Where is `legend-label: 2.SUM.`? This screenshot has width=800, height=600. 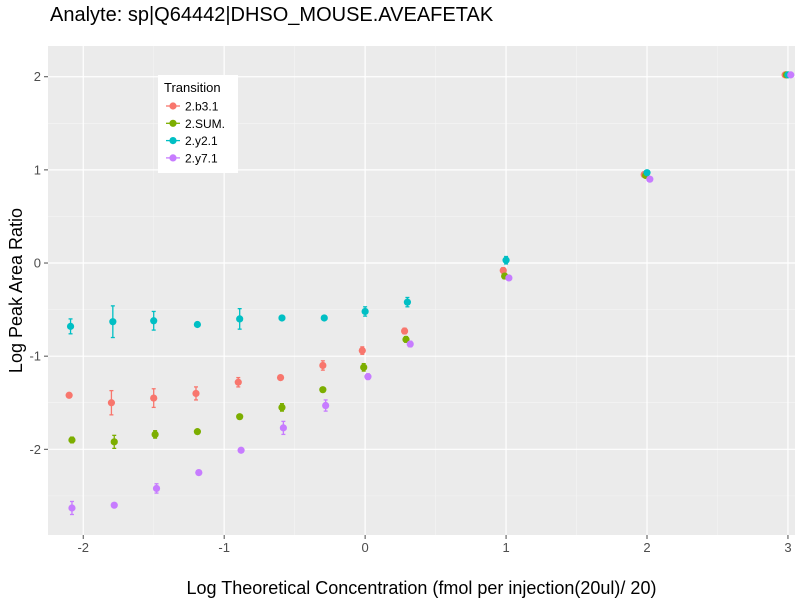
legend-label: 2.SUM. is located at coordinates (205, 124).